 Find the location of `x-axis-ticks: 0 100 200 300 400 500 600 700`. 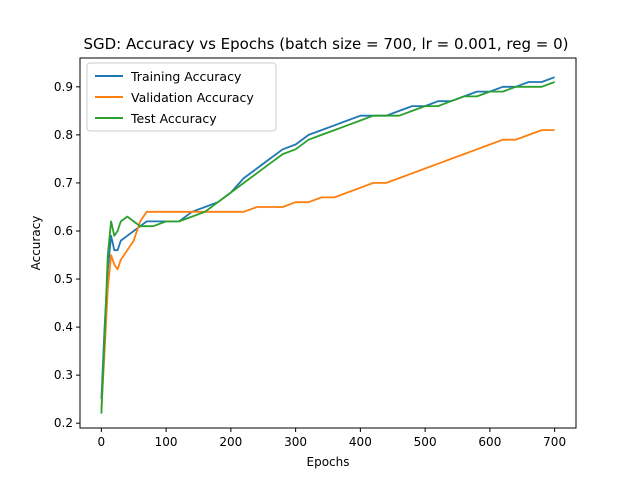

x-axis-ticks: 0 100 200 300 400 500 600 700 is located at coordinates (332, 438).